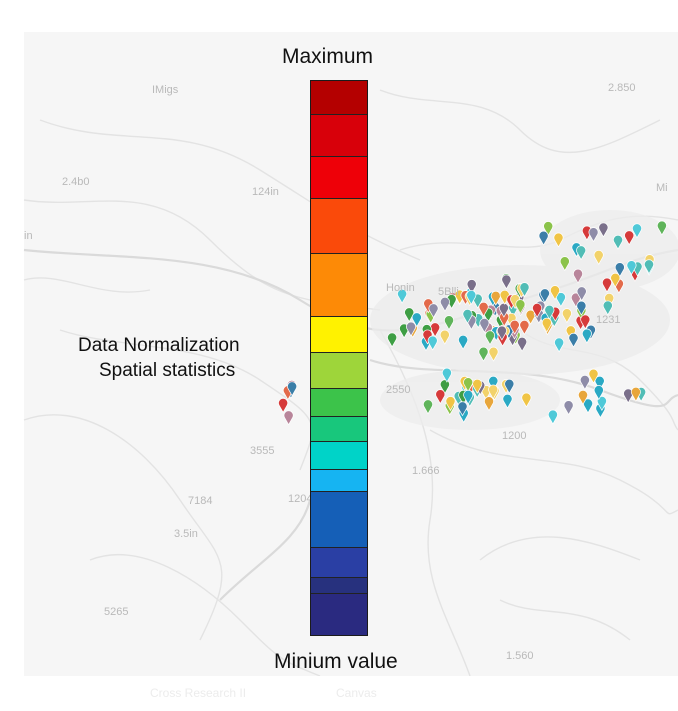  I want to click on footer-ghost-text: Cross Research II, so click(198, 693).